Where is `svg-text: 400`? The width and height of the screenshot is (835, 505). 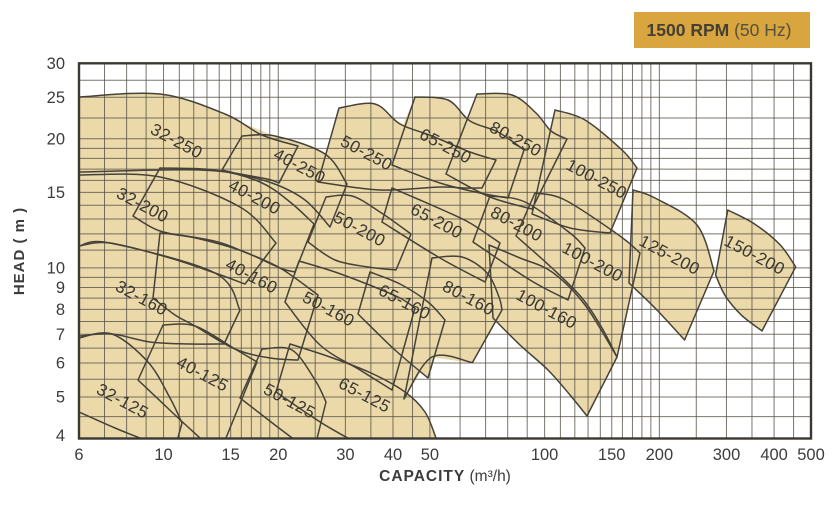 svg-text: 400 is located at coordinates (774, 455).